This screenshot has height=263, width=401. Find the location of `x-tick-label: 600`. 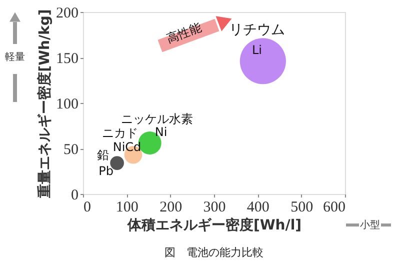

x-tick-label: 600 is located at coordinates (334, 208).